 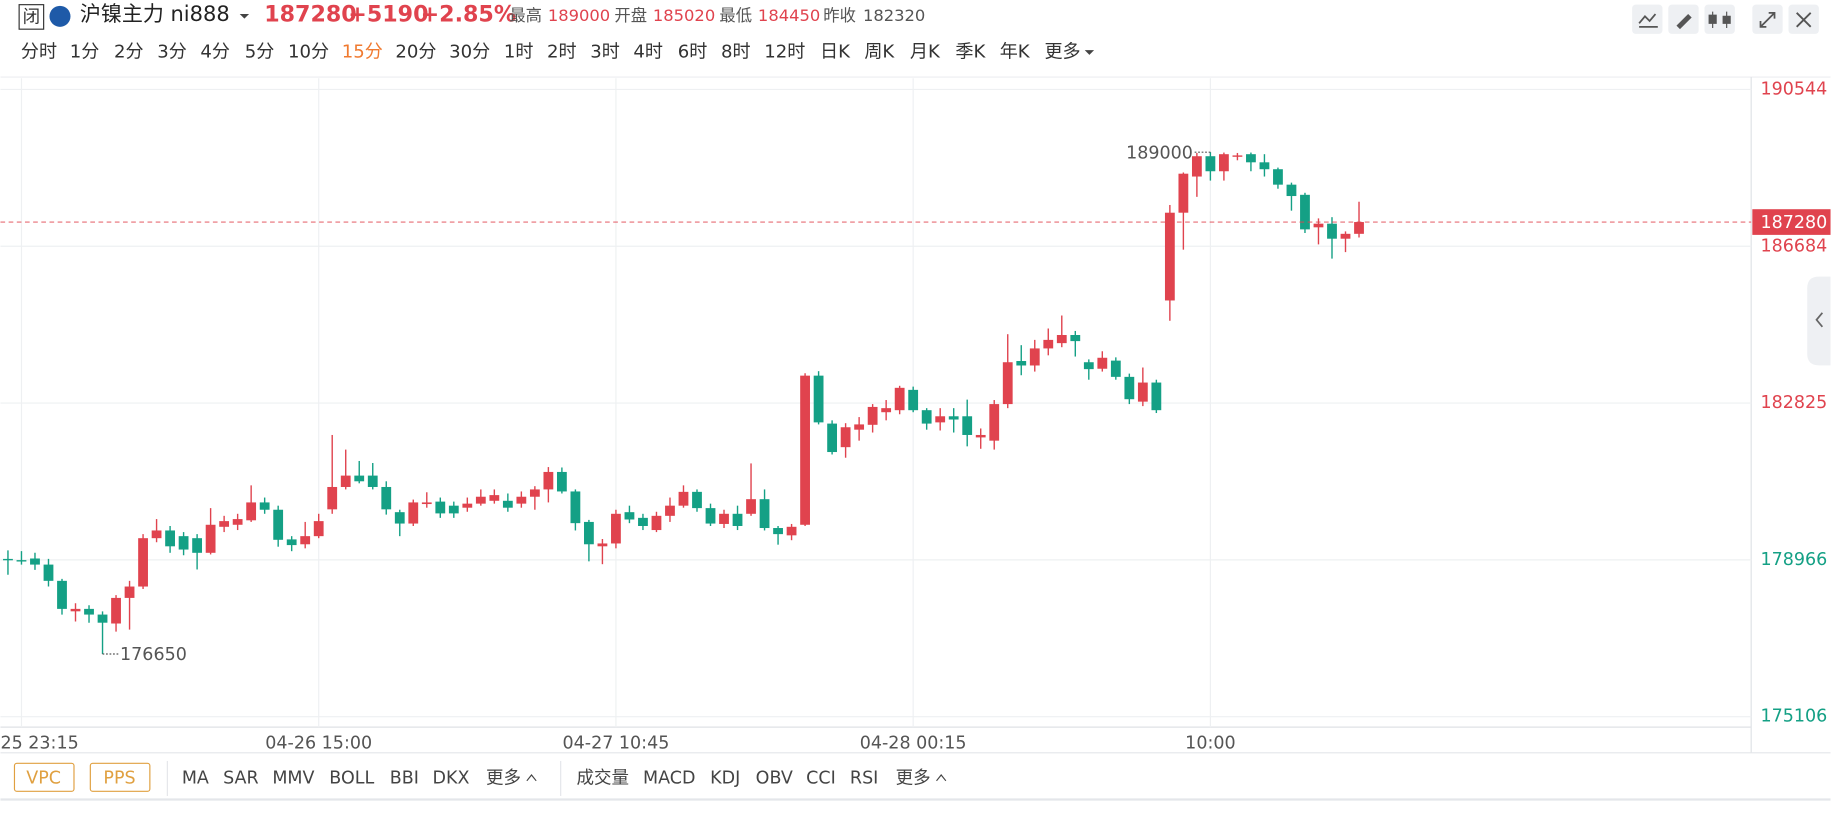 I want to click on period-tab: 3分, so click(x=172, y=52).